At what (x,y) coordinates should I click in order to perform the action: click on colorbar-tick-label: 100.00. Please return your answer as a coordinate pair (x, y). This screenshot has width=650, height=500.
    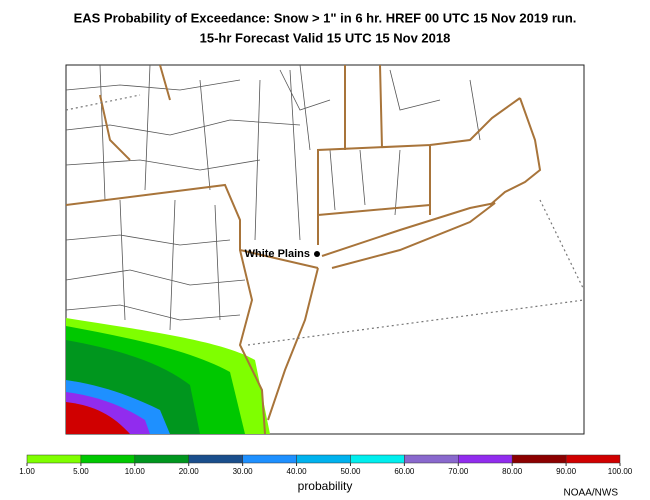
    Looking at the image, I should click on (620, 471).